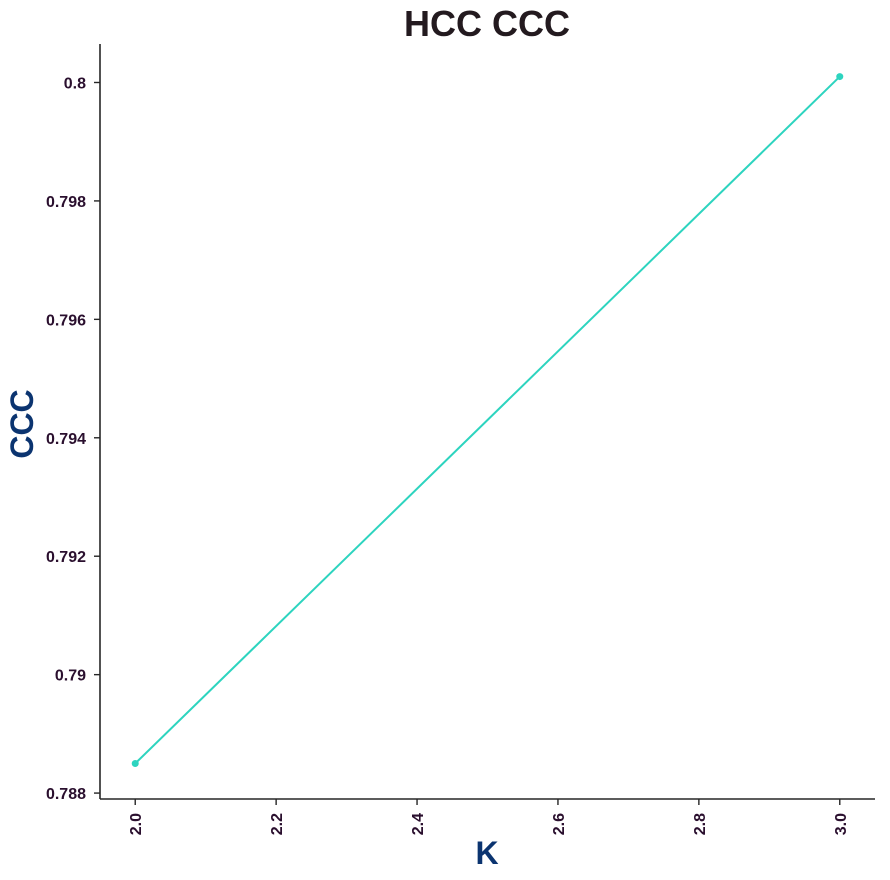 Image resolution: width=890 pixels, height=880 pixels. What do you see at coordinates (489, 817) in the screenshot?
I see `x-axis-ticks: 2.0 2.2 2.4 2.6 2.8 3.0` at bounding box center [489, 817].